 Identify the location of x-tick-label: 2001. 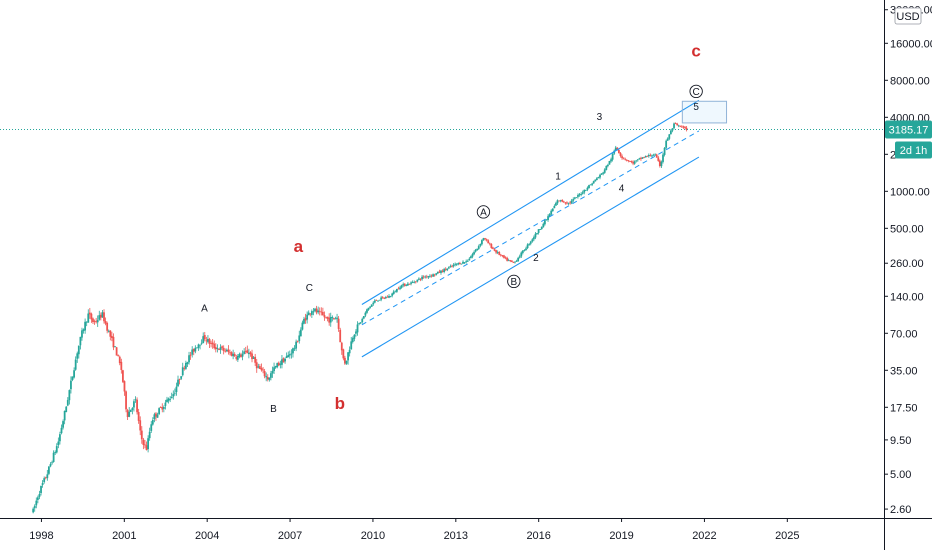
(124, 536).